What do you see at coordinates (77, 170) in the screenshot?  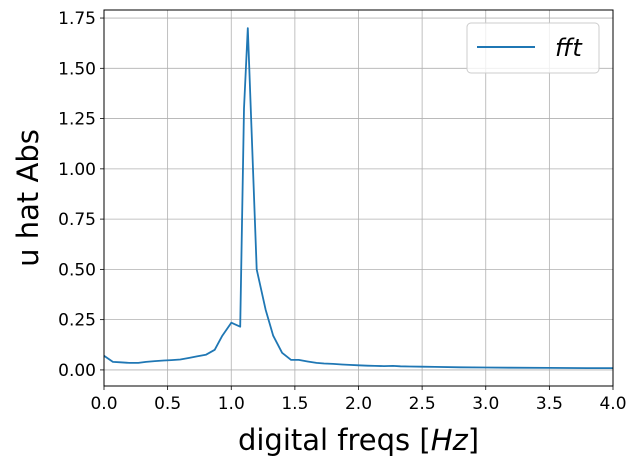 I see `y-tick-label: 1.00` at bounding box center [77, 170].